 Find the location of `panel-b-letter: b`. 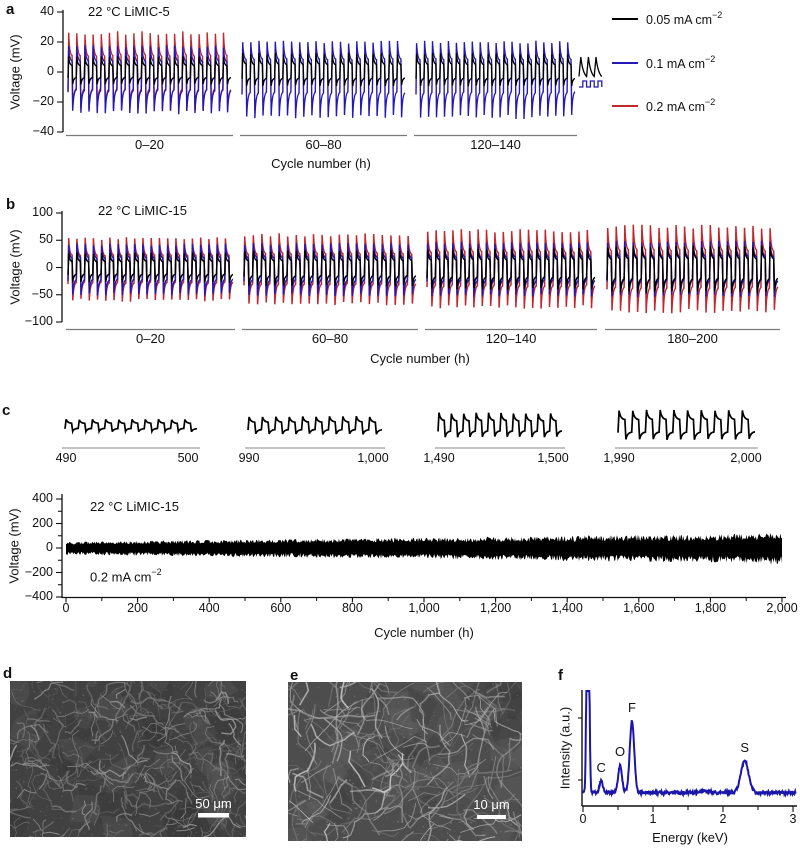

panel-b-letter: b is located at coordinates (11, 204).